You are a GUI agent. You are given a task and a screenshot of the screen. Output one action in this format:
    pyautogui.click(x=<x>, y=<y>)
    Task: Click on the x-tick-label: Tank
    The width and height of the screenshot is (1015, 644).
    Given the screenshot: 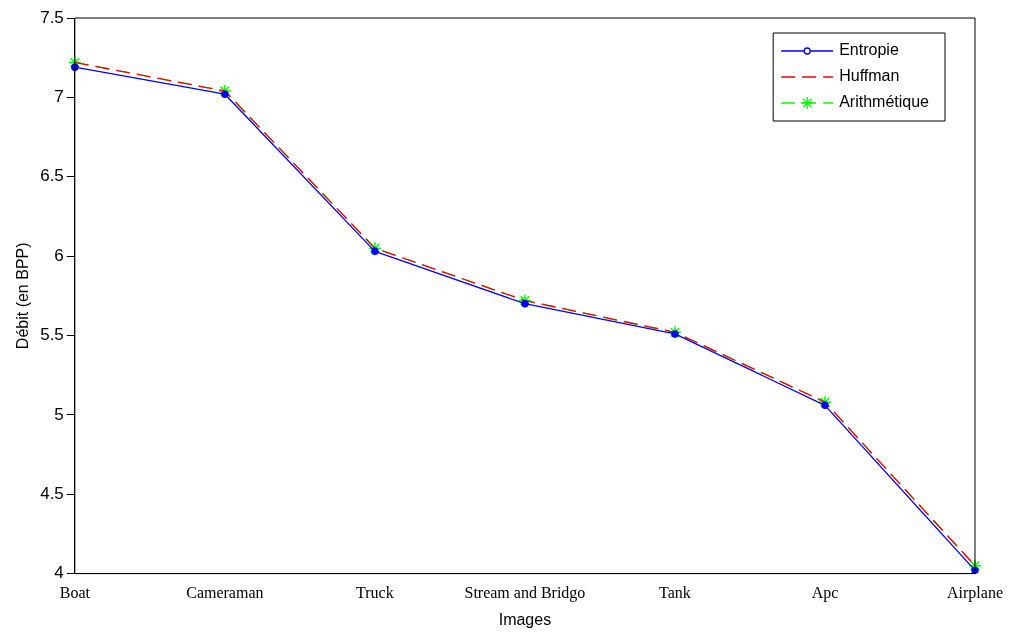 What is the action you would take?
    pyautogui.click(x=675, y=593)
    